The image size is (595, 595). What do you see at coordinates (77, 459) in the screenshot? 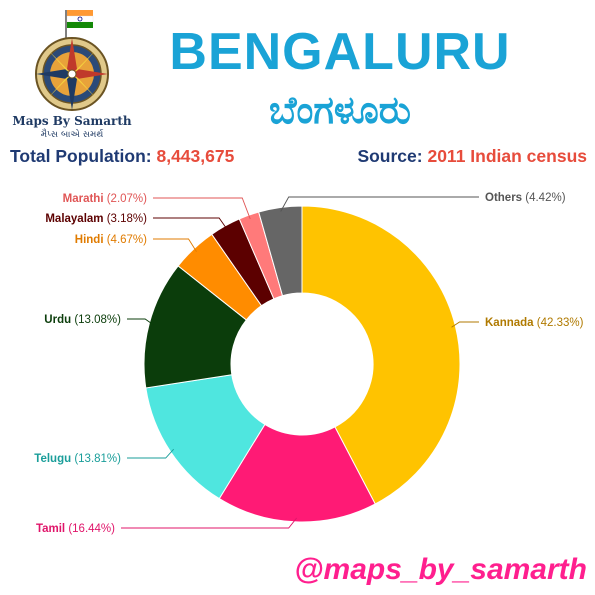
I see `slice-label-telugu: Telugu (13.81%)` at bounding box center [77, 459].